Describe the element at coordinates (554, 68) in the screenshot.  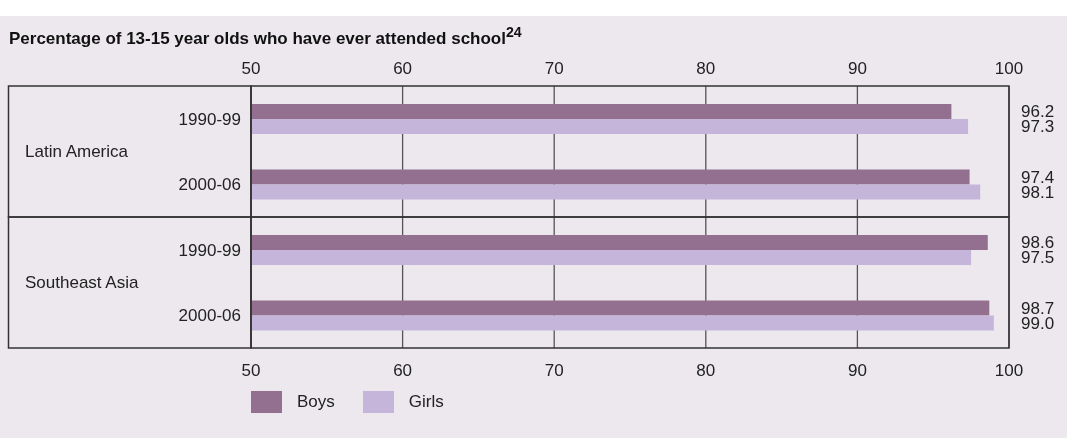
I see `x-tick-label: 70` at that location.